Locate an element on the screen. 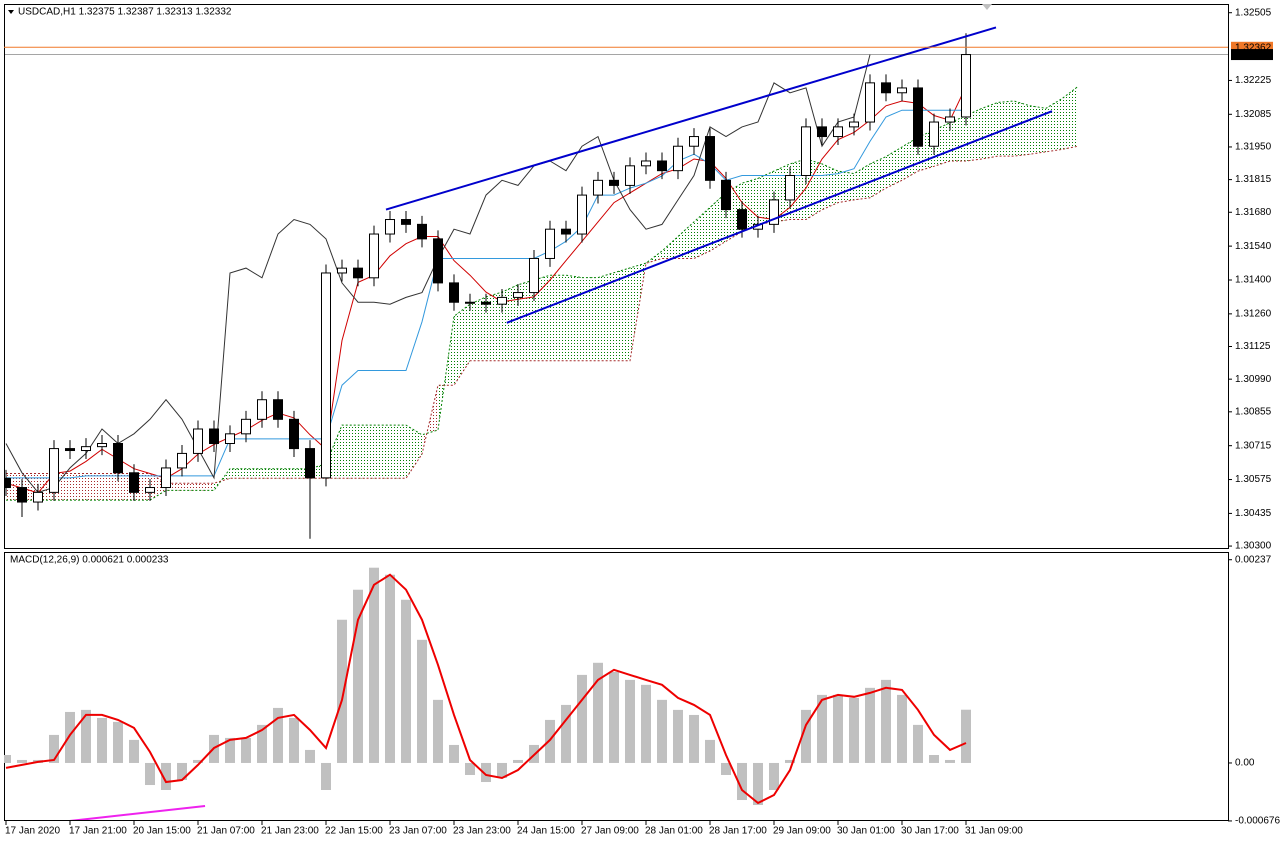 This screenshot has width=1280, height=845. x-tick-label: 30 Jan 01:00 is located at coordinates (866, 831).